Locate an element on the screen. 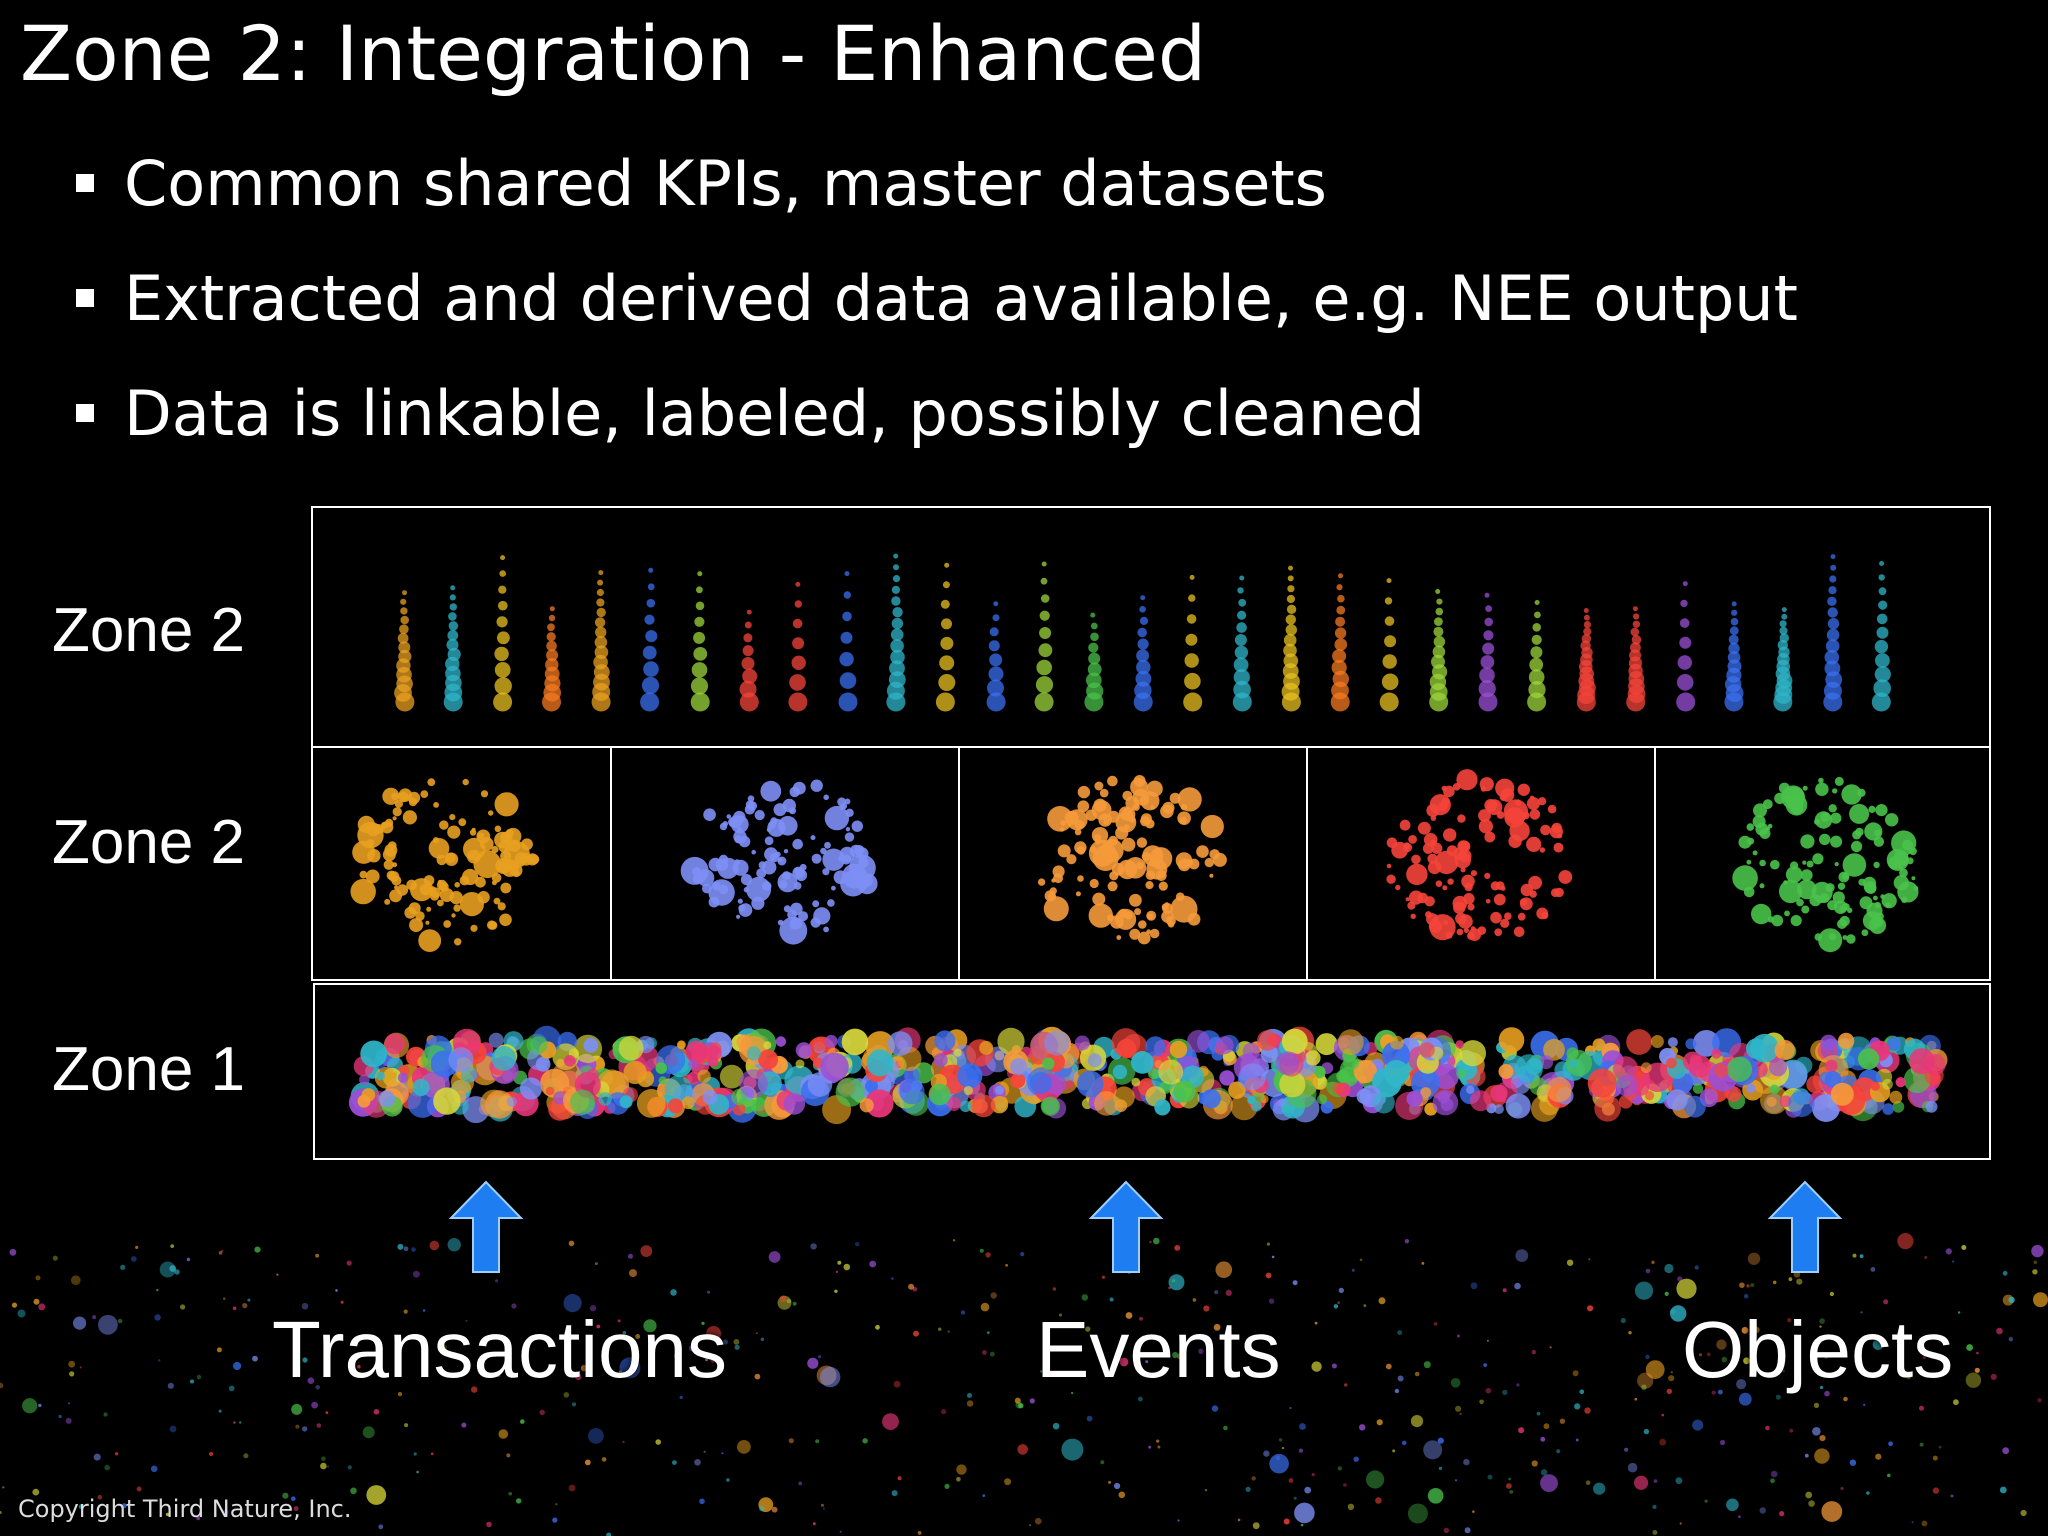 This screenshot has width=2048, height=1536. source-label-objects: Objects is located at coordinates (1818, 1349).